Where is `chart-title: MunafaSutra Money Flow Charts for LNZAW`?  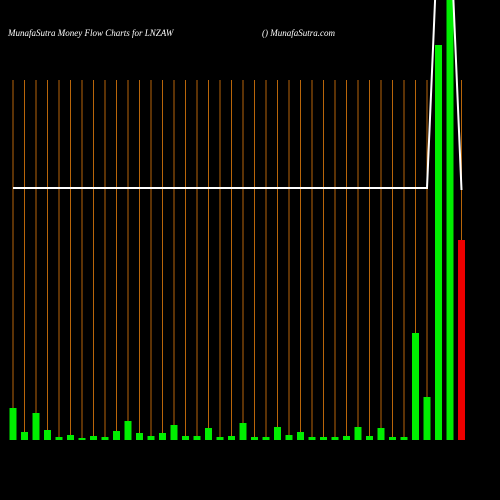 chart-title: MunafaSutra Money Flow Charts for LNZAW is located at coordinates (91, 33).